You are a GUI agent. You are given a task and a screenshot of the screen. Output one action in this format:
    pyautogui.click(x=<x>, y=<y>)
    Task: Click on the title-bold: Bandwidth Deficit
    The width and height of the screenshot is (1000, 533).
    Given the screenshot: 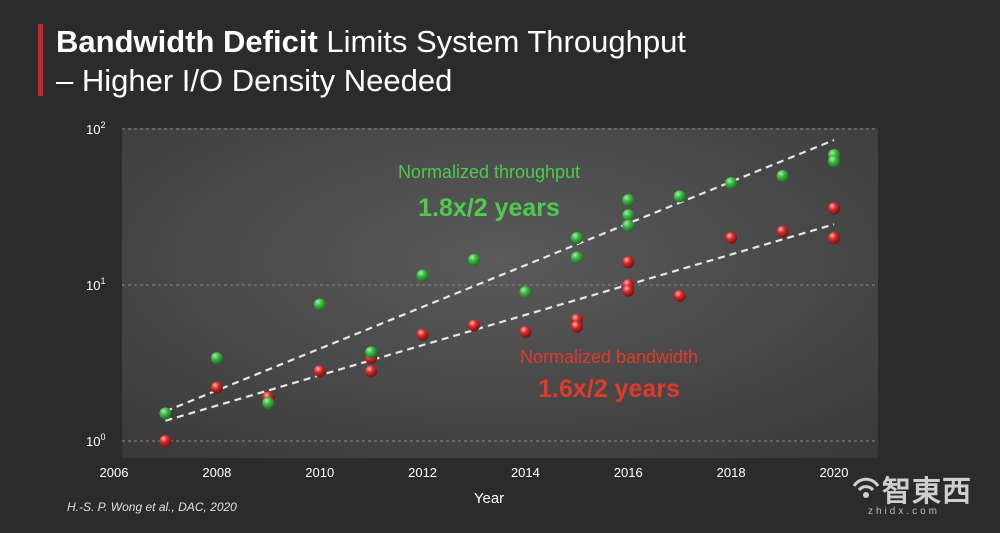 What is the action you would take?
    pyautogui.click(x=187, y=41)
    